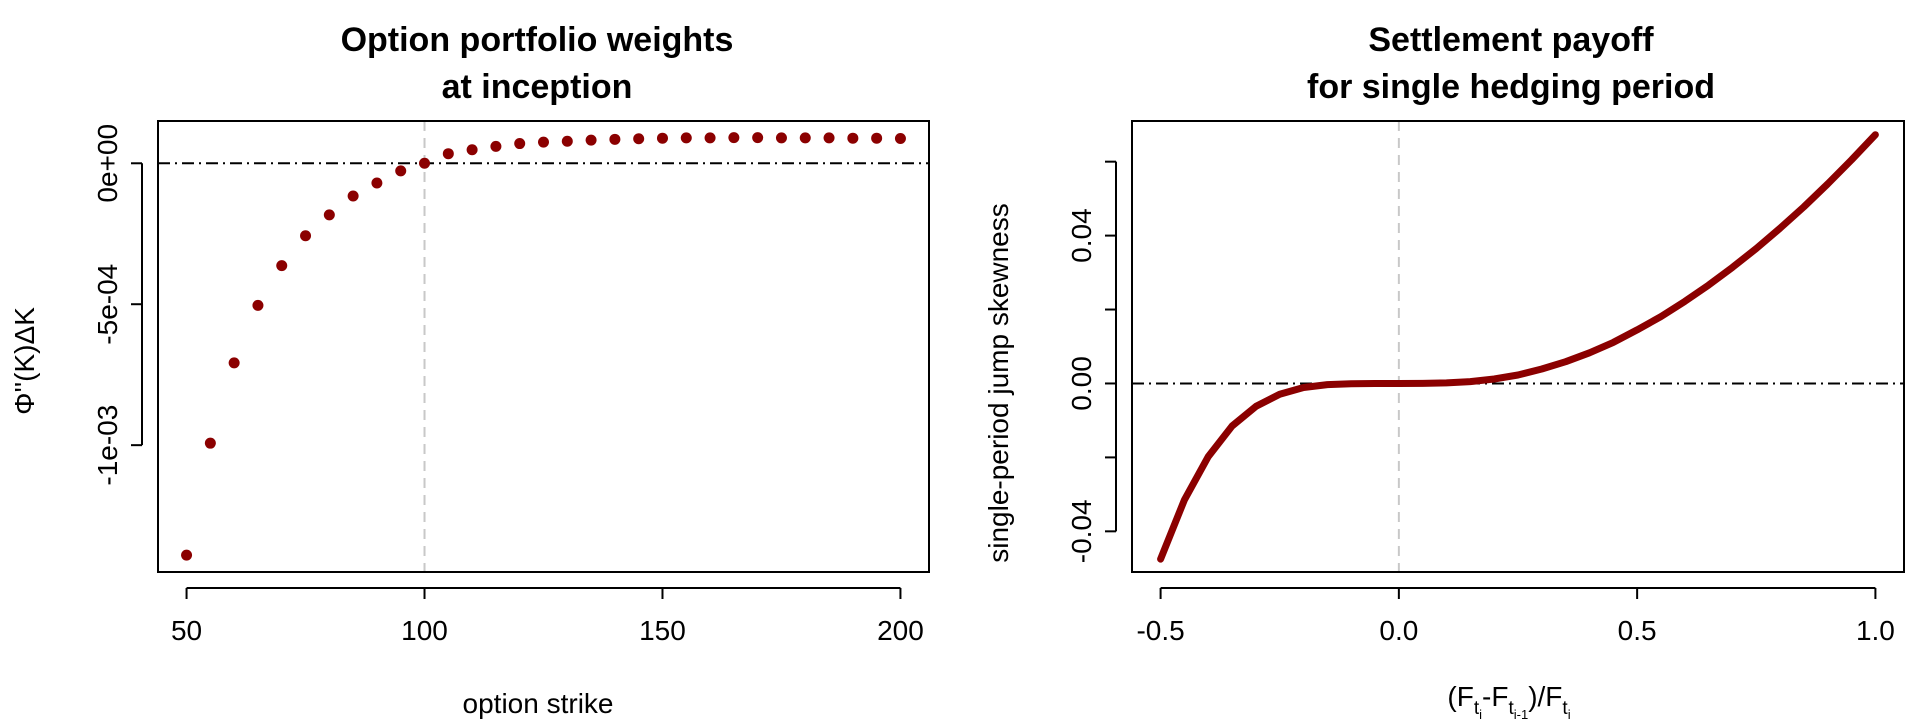 This screenshot has height=720, width=1920. What do you see at coordinates (900, 630) in the screenshot?
I see `chart-left-x-tick-label: 200` at bounding box center [900, 630].